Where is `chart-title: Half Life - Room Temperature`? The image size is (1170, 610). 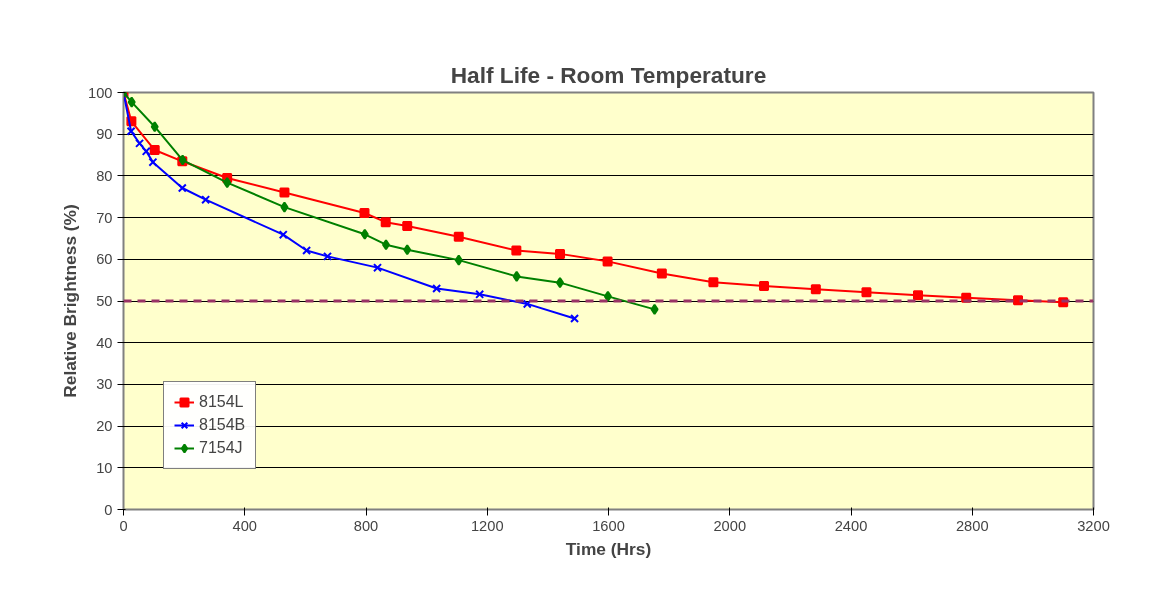 chart-title: Half Life - Room Temperature is located at coordinates (608, 74).